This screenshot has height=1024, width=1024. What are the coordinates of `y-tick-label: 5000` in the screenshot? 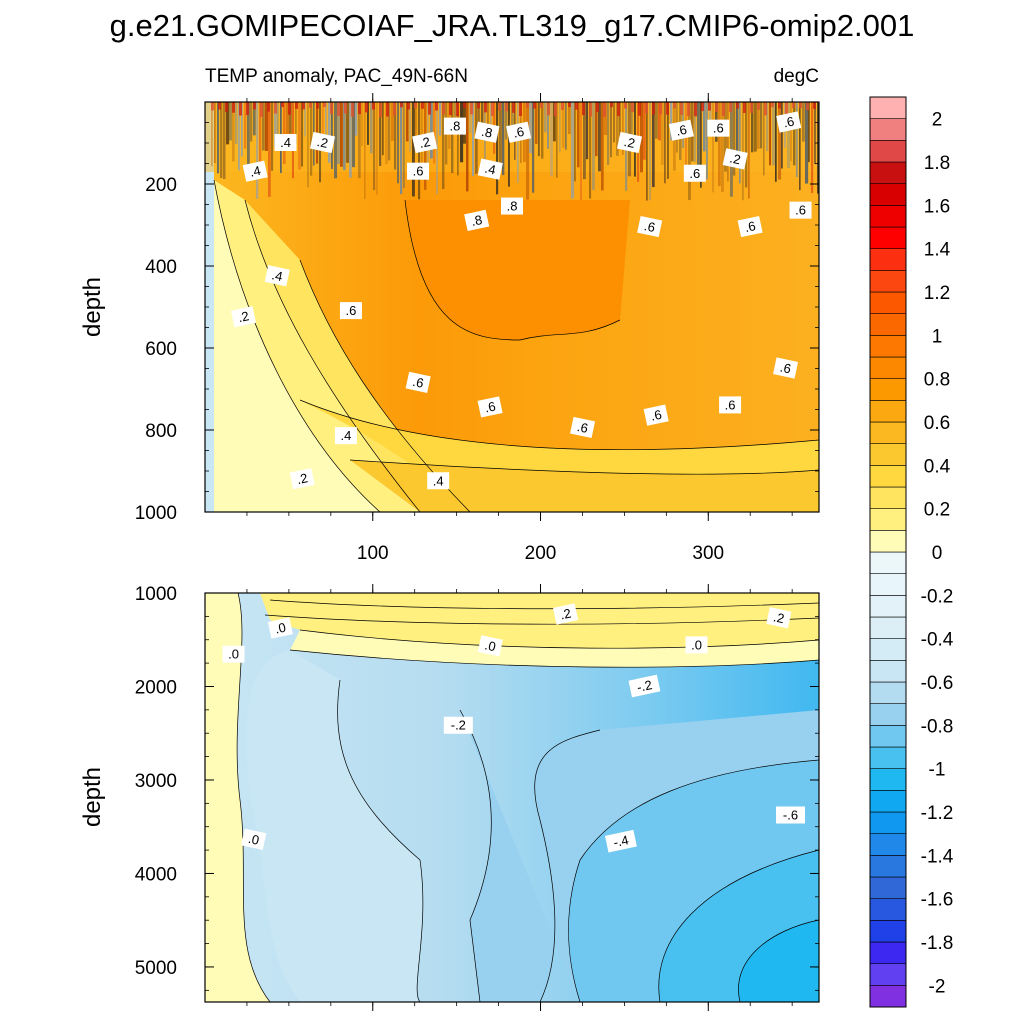 It's located at (156, 968).